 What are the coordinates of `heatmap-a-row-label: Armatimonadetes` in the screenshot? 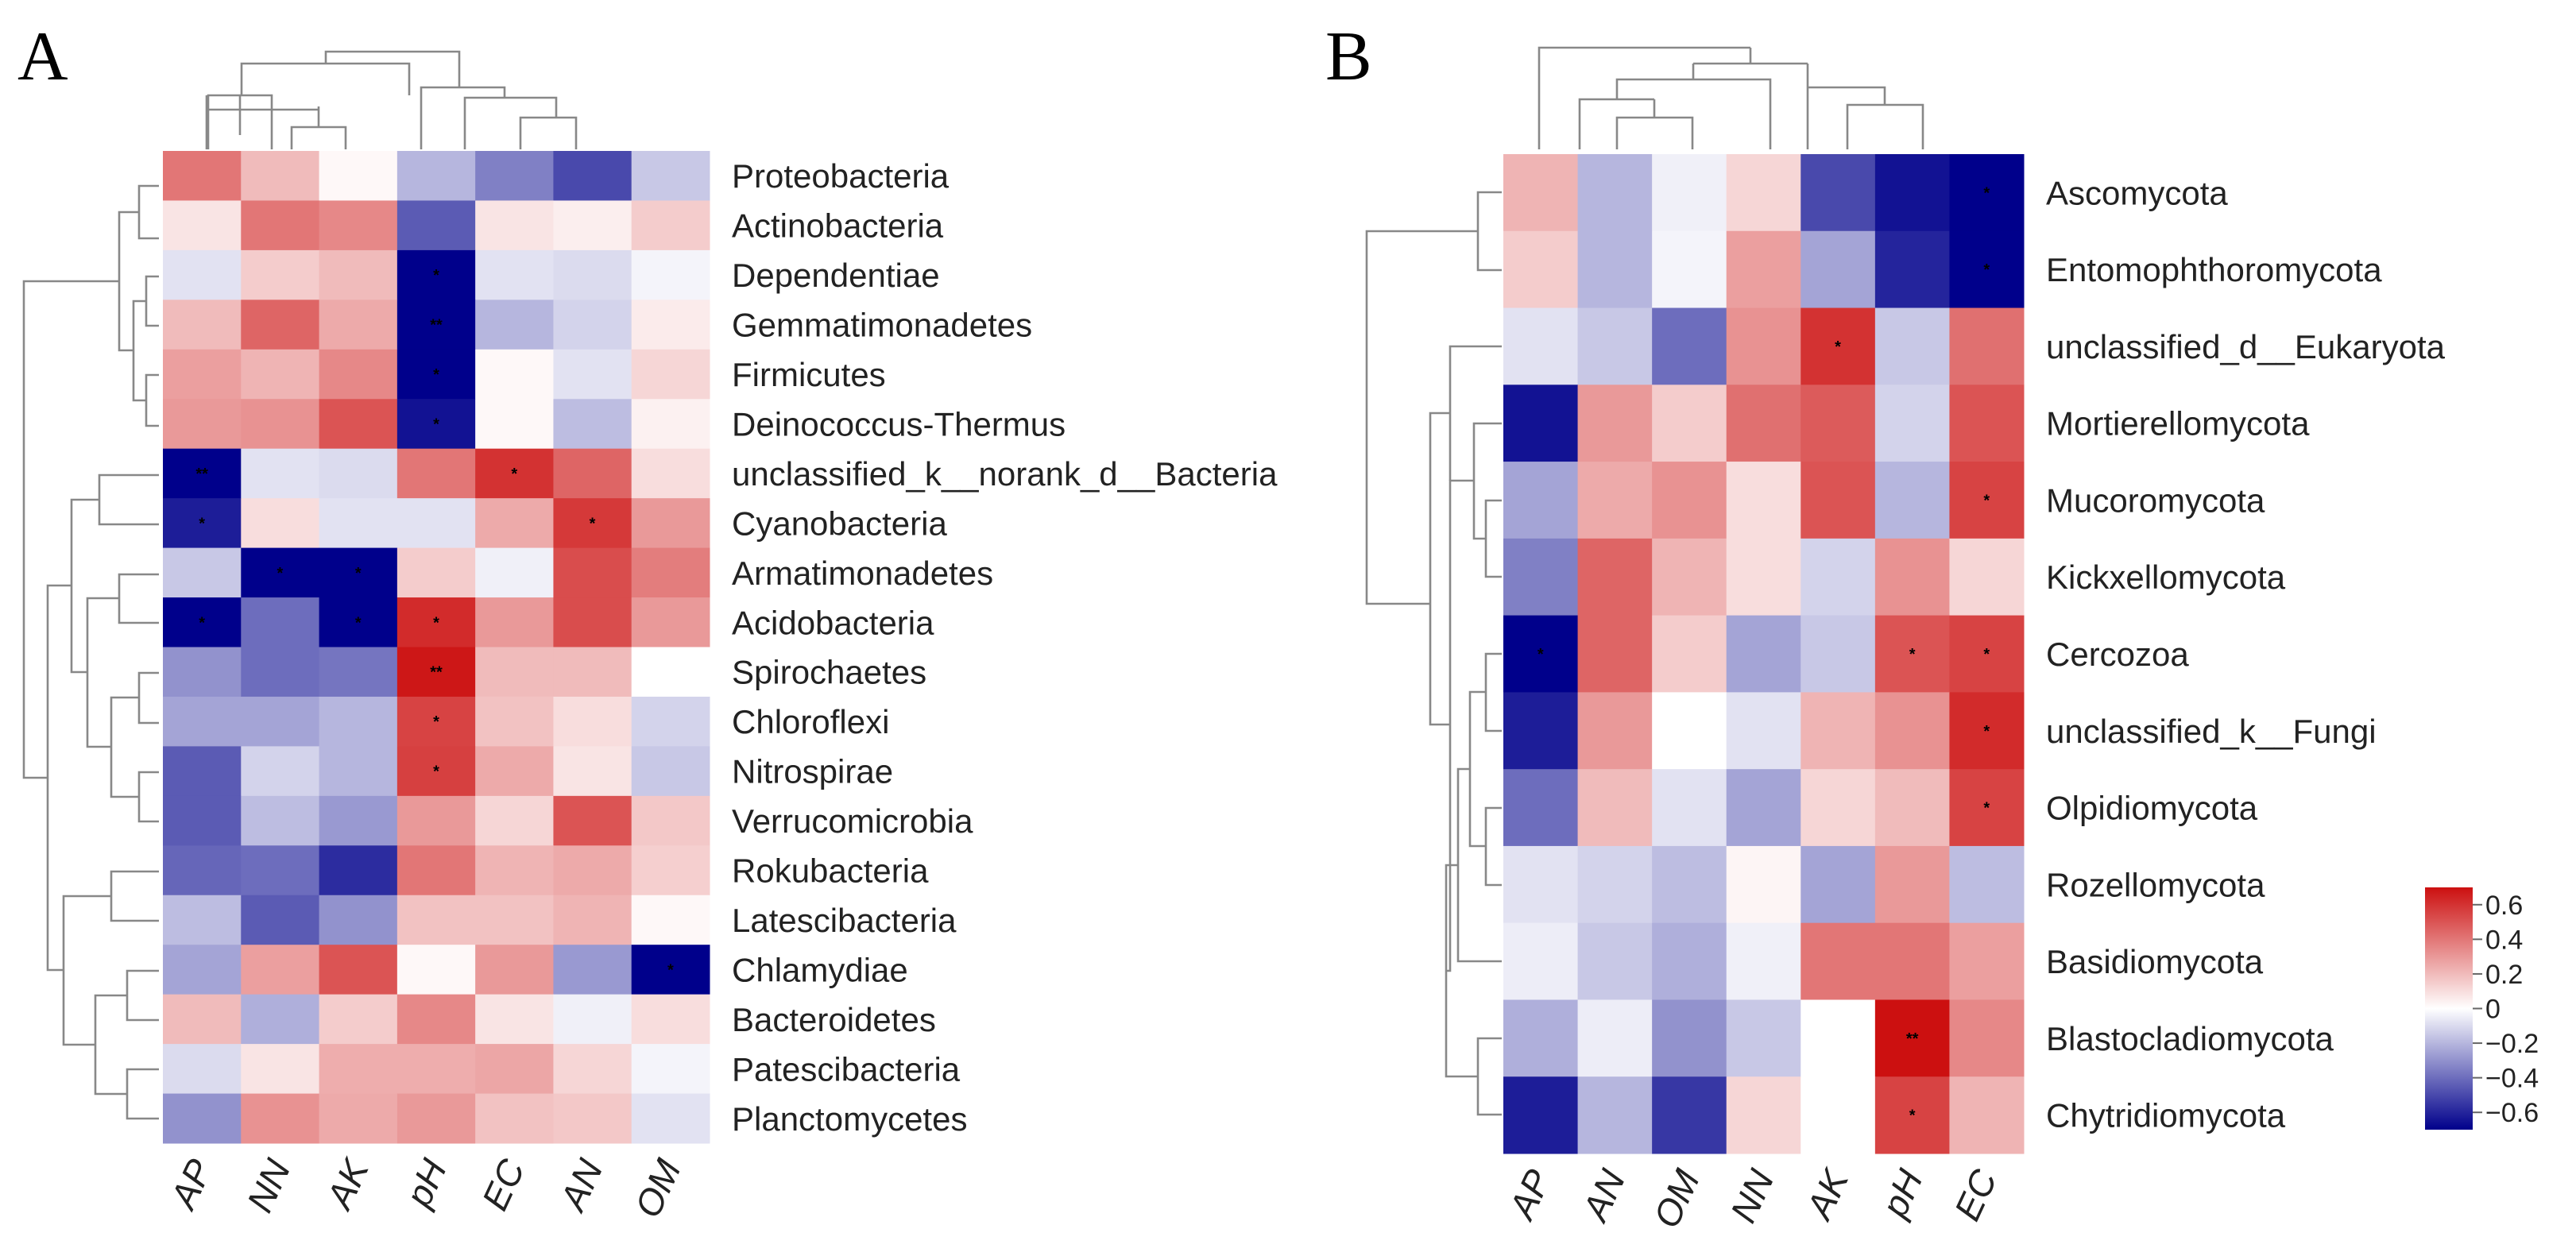 It's located at (863, 573).